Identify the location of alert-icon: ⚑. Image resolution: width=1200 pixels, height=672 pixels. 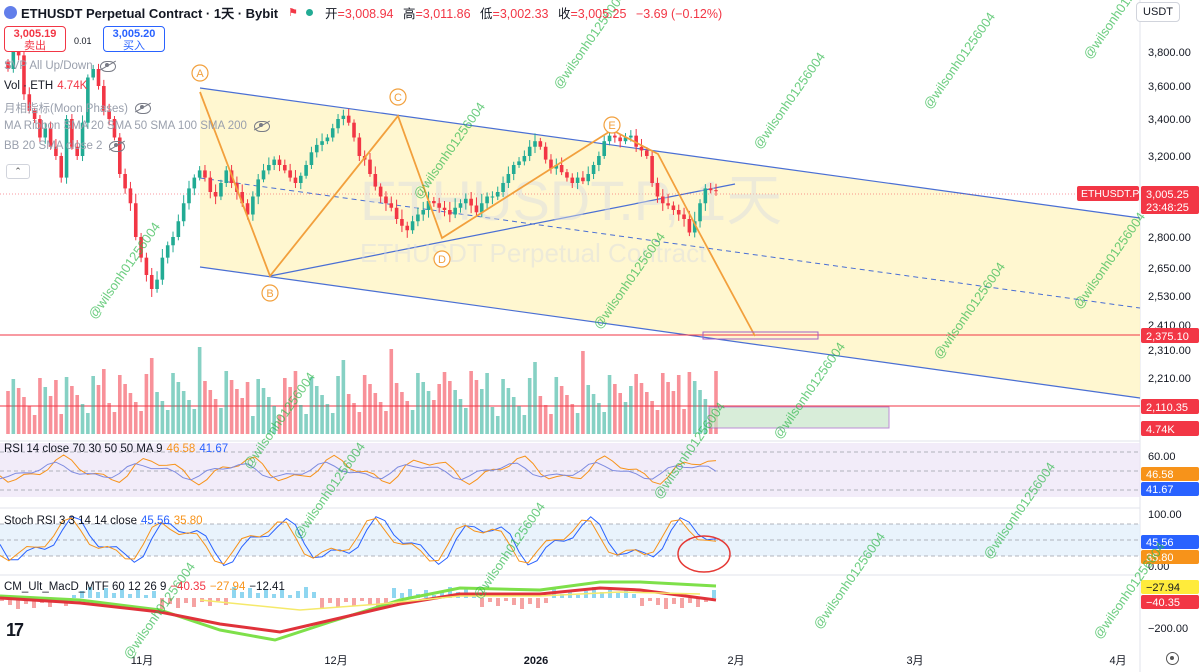
(293, 12).